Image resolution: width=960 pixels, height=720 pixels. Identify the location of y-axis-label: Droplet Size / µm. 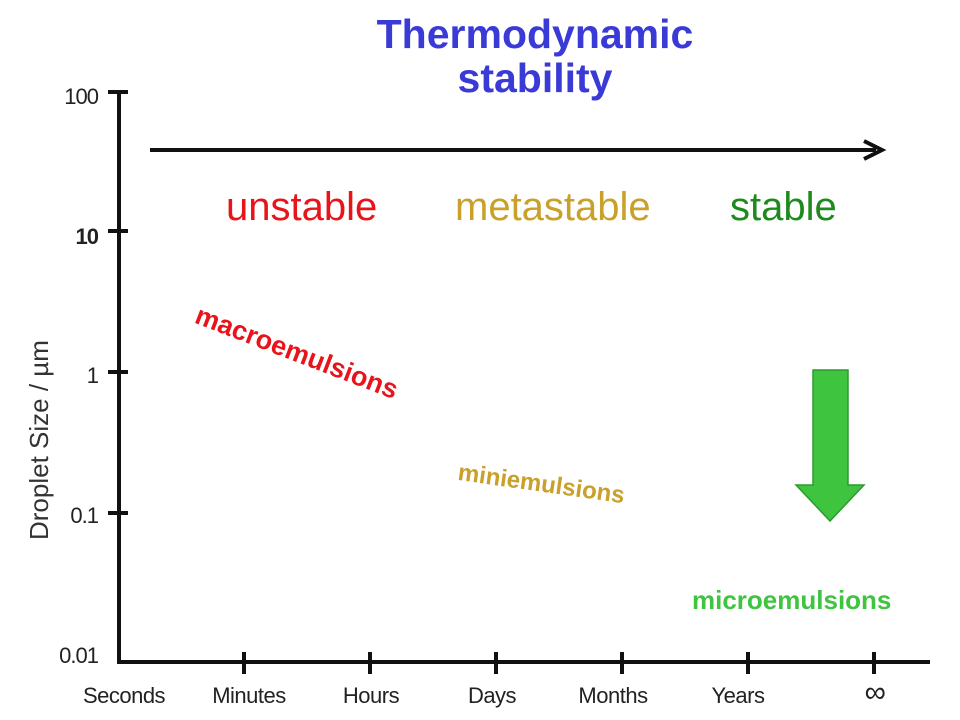
(39, 440).